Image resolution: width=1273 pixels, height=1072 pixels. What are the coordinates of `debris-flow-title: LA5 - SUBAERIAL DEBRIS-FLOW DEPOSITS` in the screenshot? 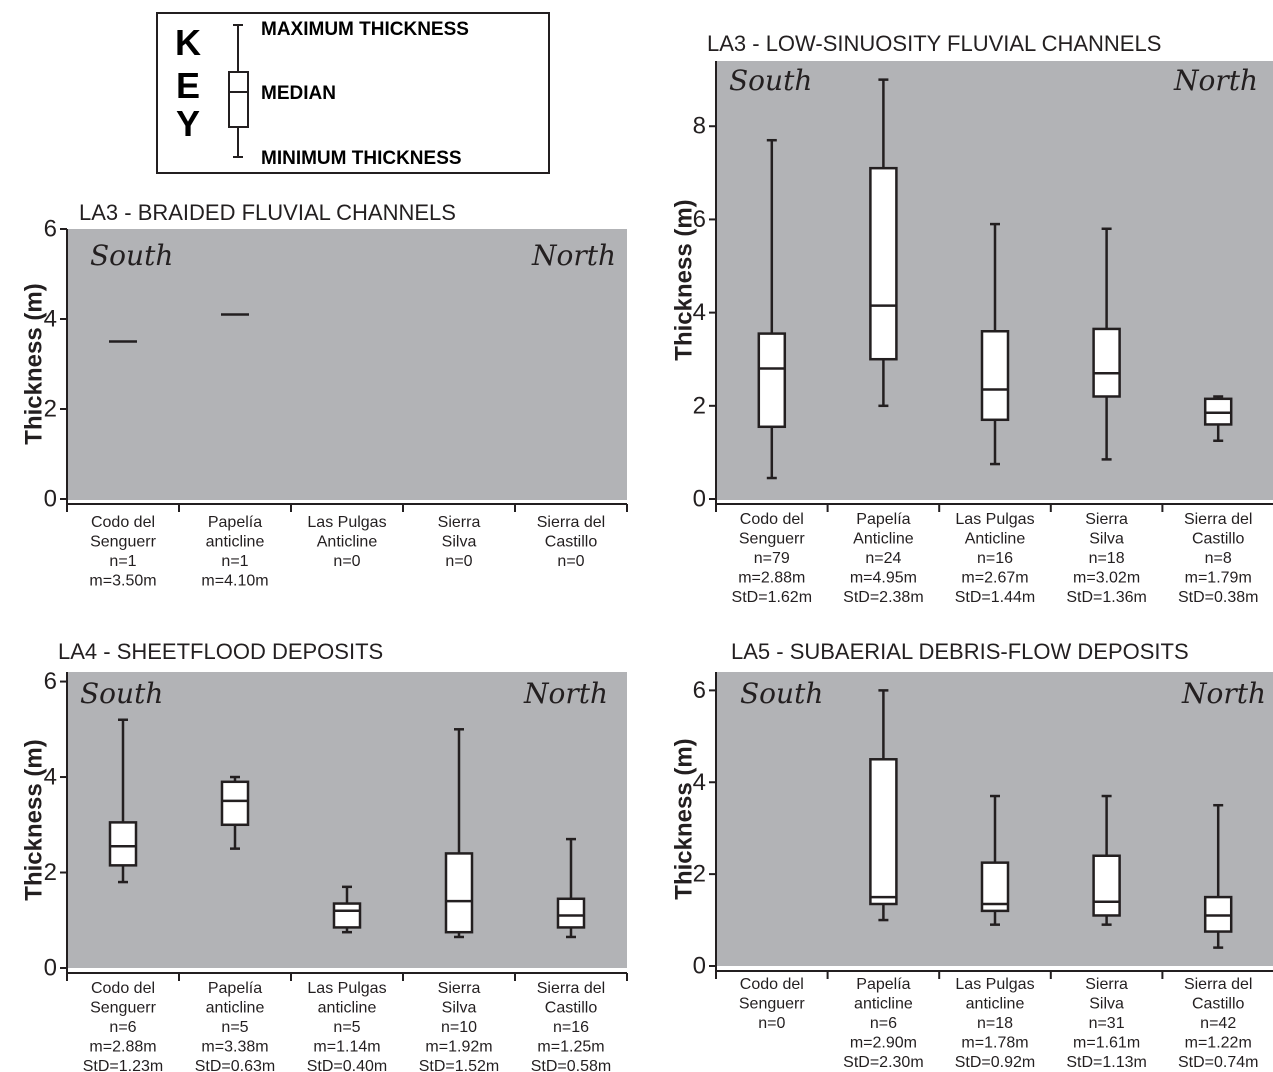 It's located at (960, 651).